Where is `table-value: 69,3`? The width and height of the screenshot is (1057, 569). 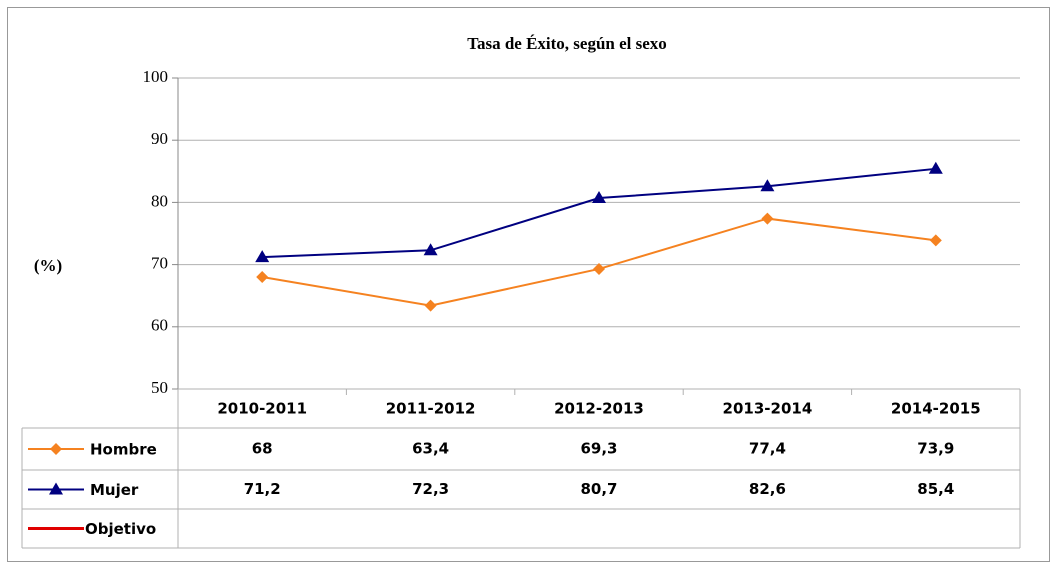 table-value: 69,3 is located at coordinates (598, 449).